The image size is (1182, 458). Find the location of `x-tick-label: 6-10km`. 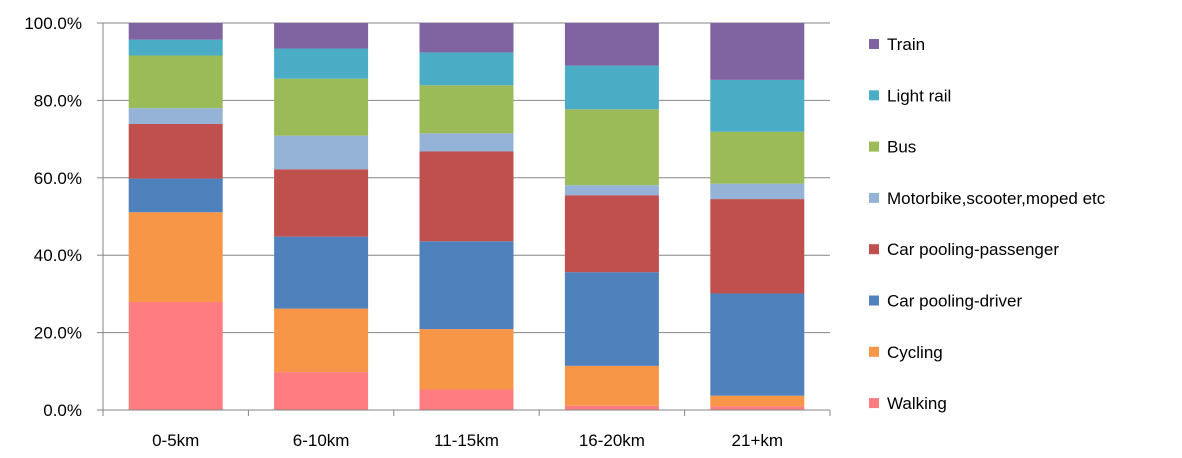

x-tick-label: 6-10km is located at coordinates (321, 440).